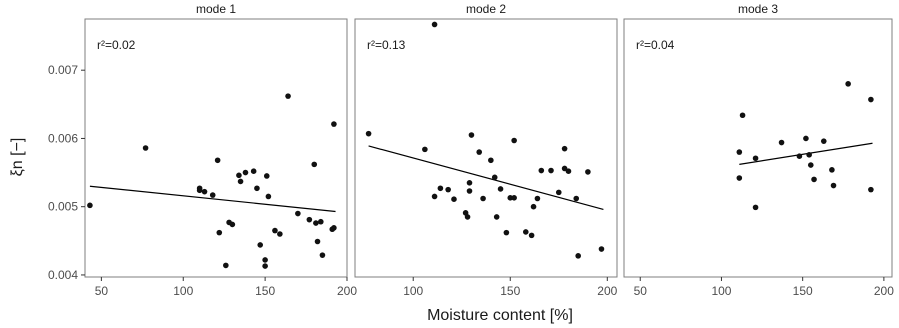  Describe the element at coordinates (641, 291) in the screenshot. I see `x-tick-label: 50` at that location.